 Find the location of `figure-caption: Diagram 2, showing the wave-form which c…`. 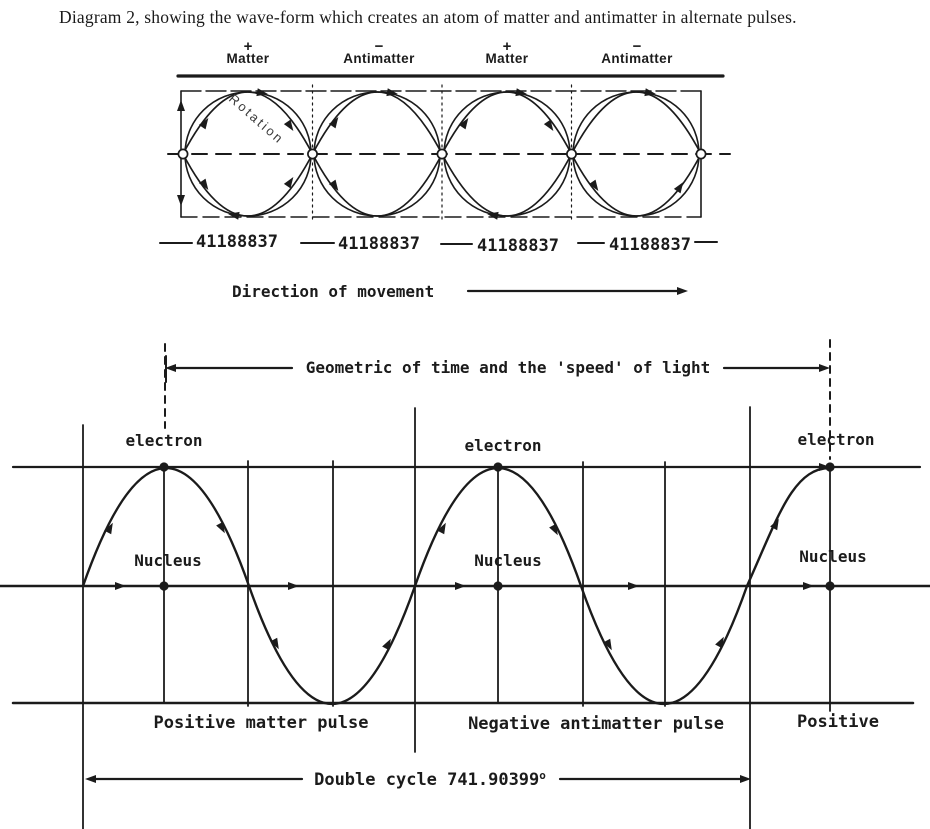

figure-caption: Diagram 2, showing the wave-form which c… is located at coordinates (428, 17).